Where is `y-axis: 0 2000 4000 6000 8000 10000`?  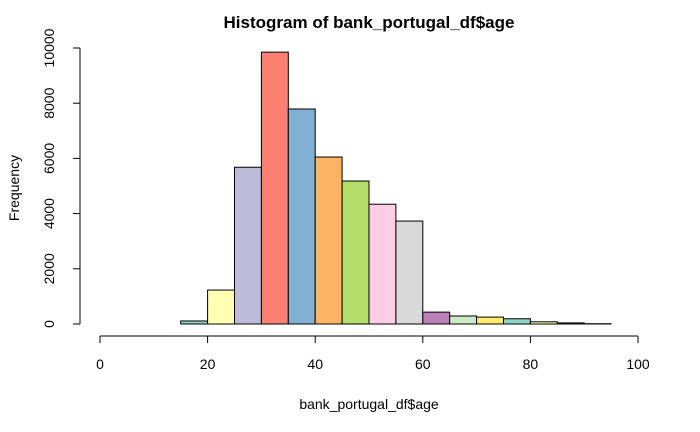 y-axis: 0 2000 4000 6000 8000 10000 is located at coordinates (61, 178).